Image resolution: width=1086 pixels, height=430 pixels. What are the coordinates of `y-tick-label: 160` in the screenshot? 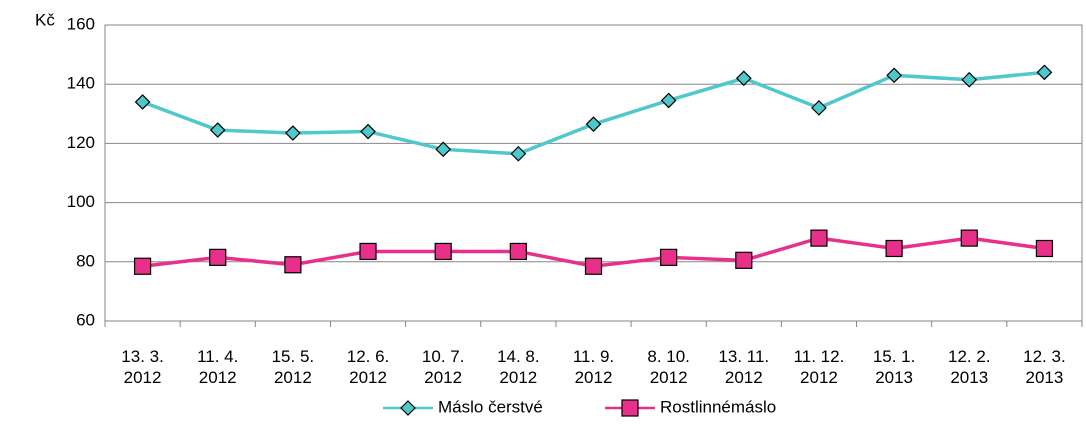 It's located at (81, 23).